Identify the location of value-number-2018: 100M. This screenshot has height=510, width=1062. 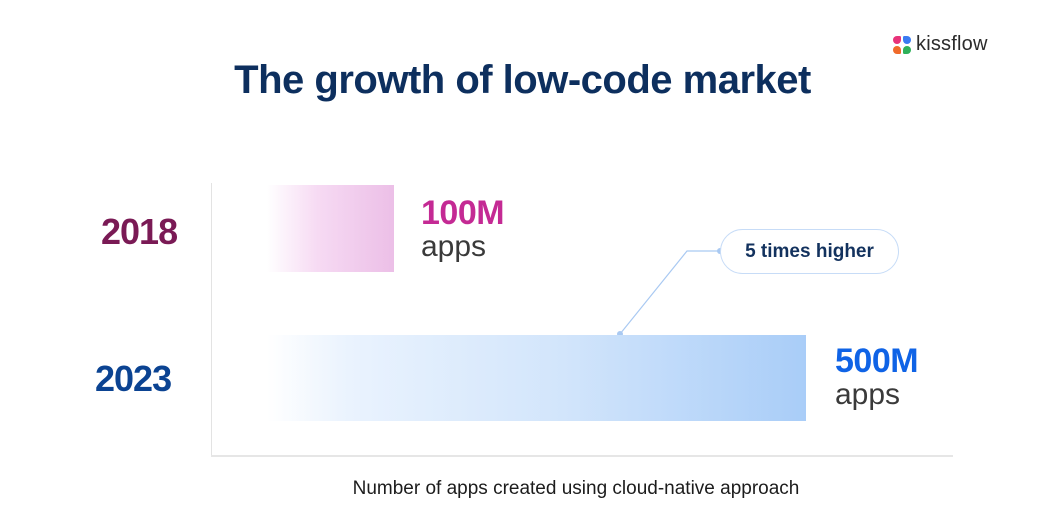
(463, 213).